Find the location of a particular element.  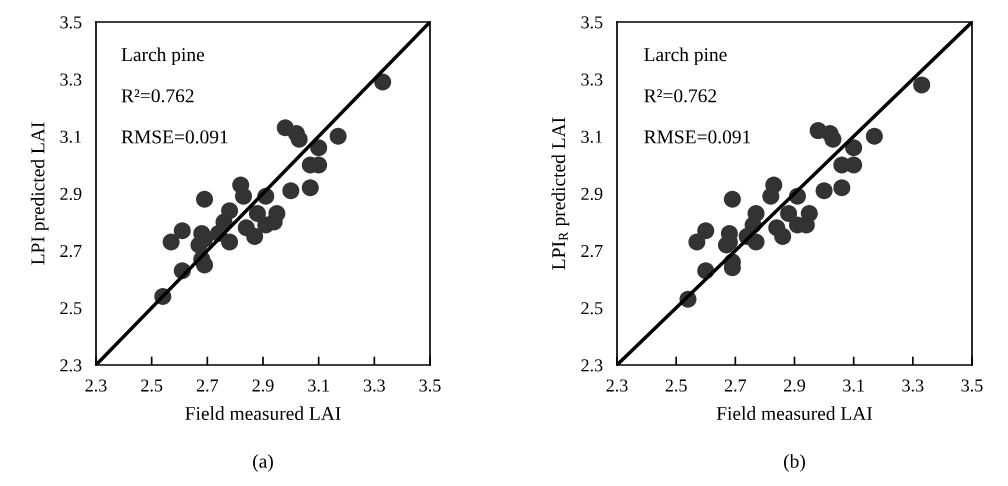

y-axis-title: LPI$_{R}$ predicted LAI is located at coordinates (560, 193).